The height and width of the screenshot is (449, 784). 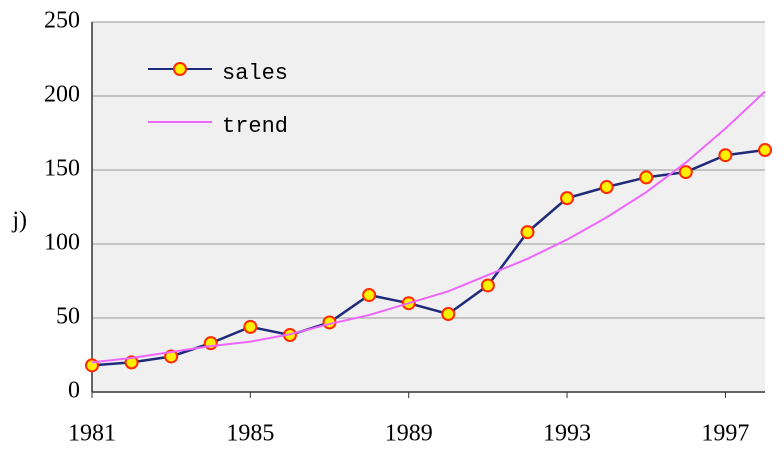 I want to click on x-tick-label: 1981, so click(x=92, y=434).